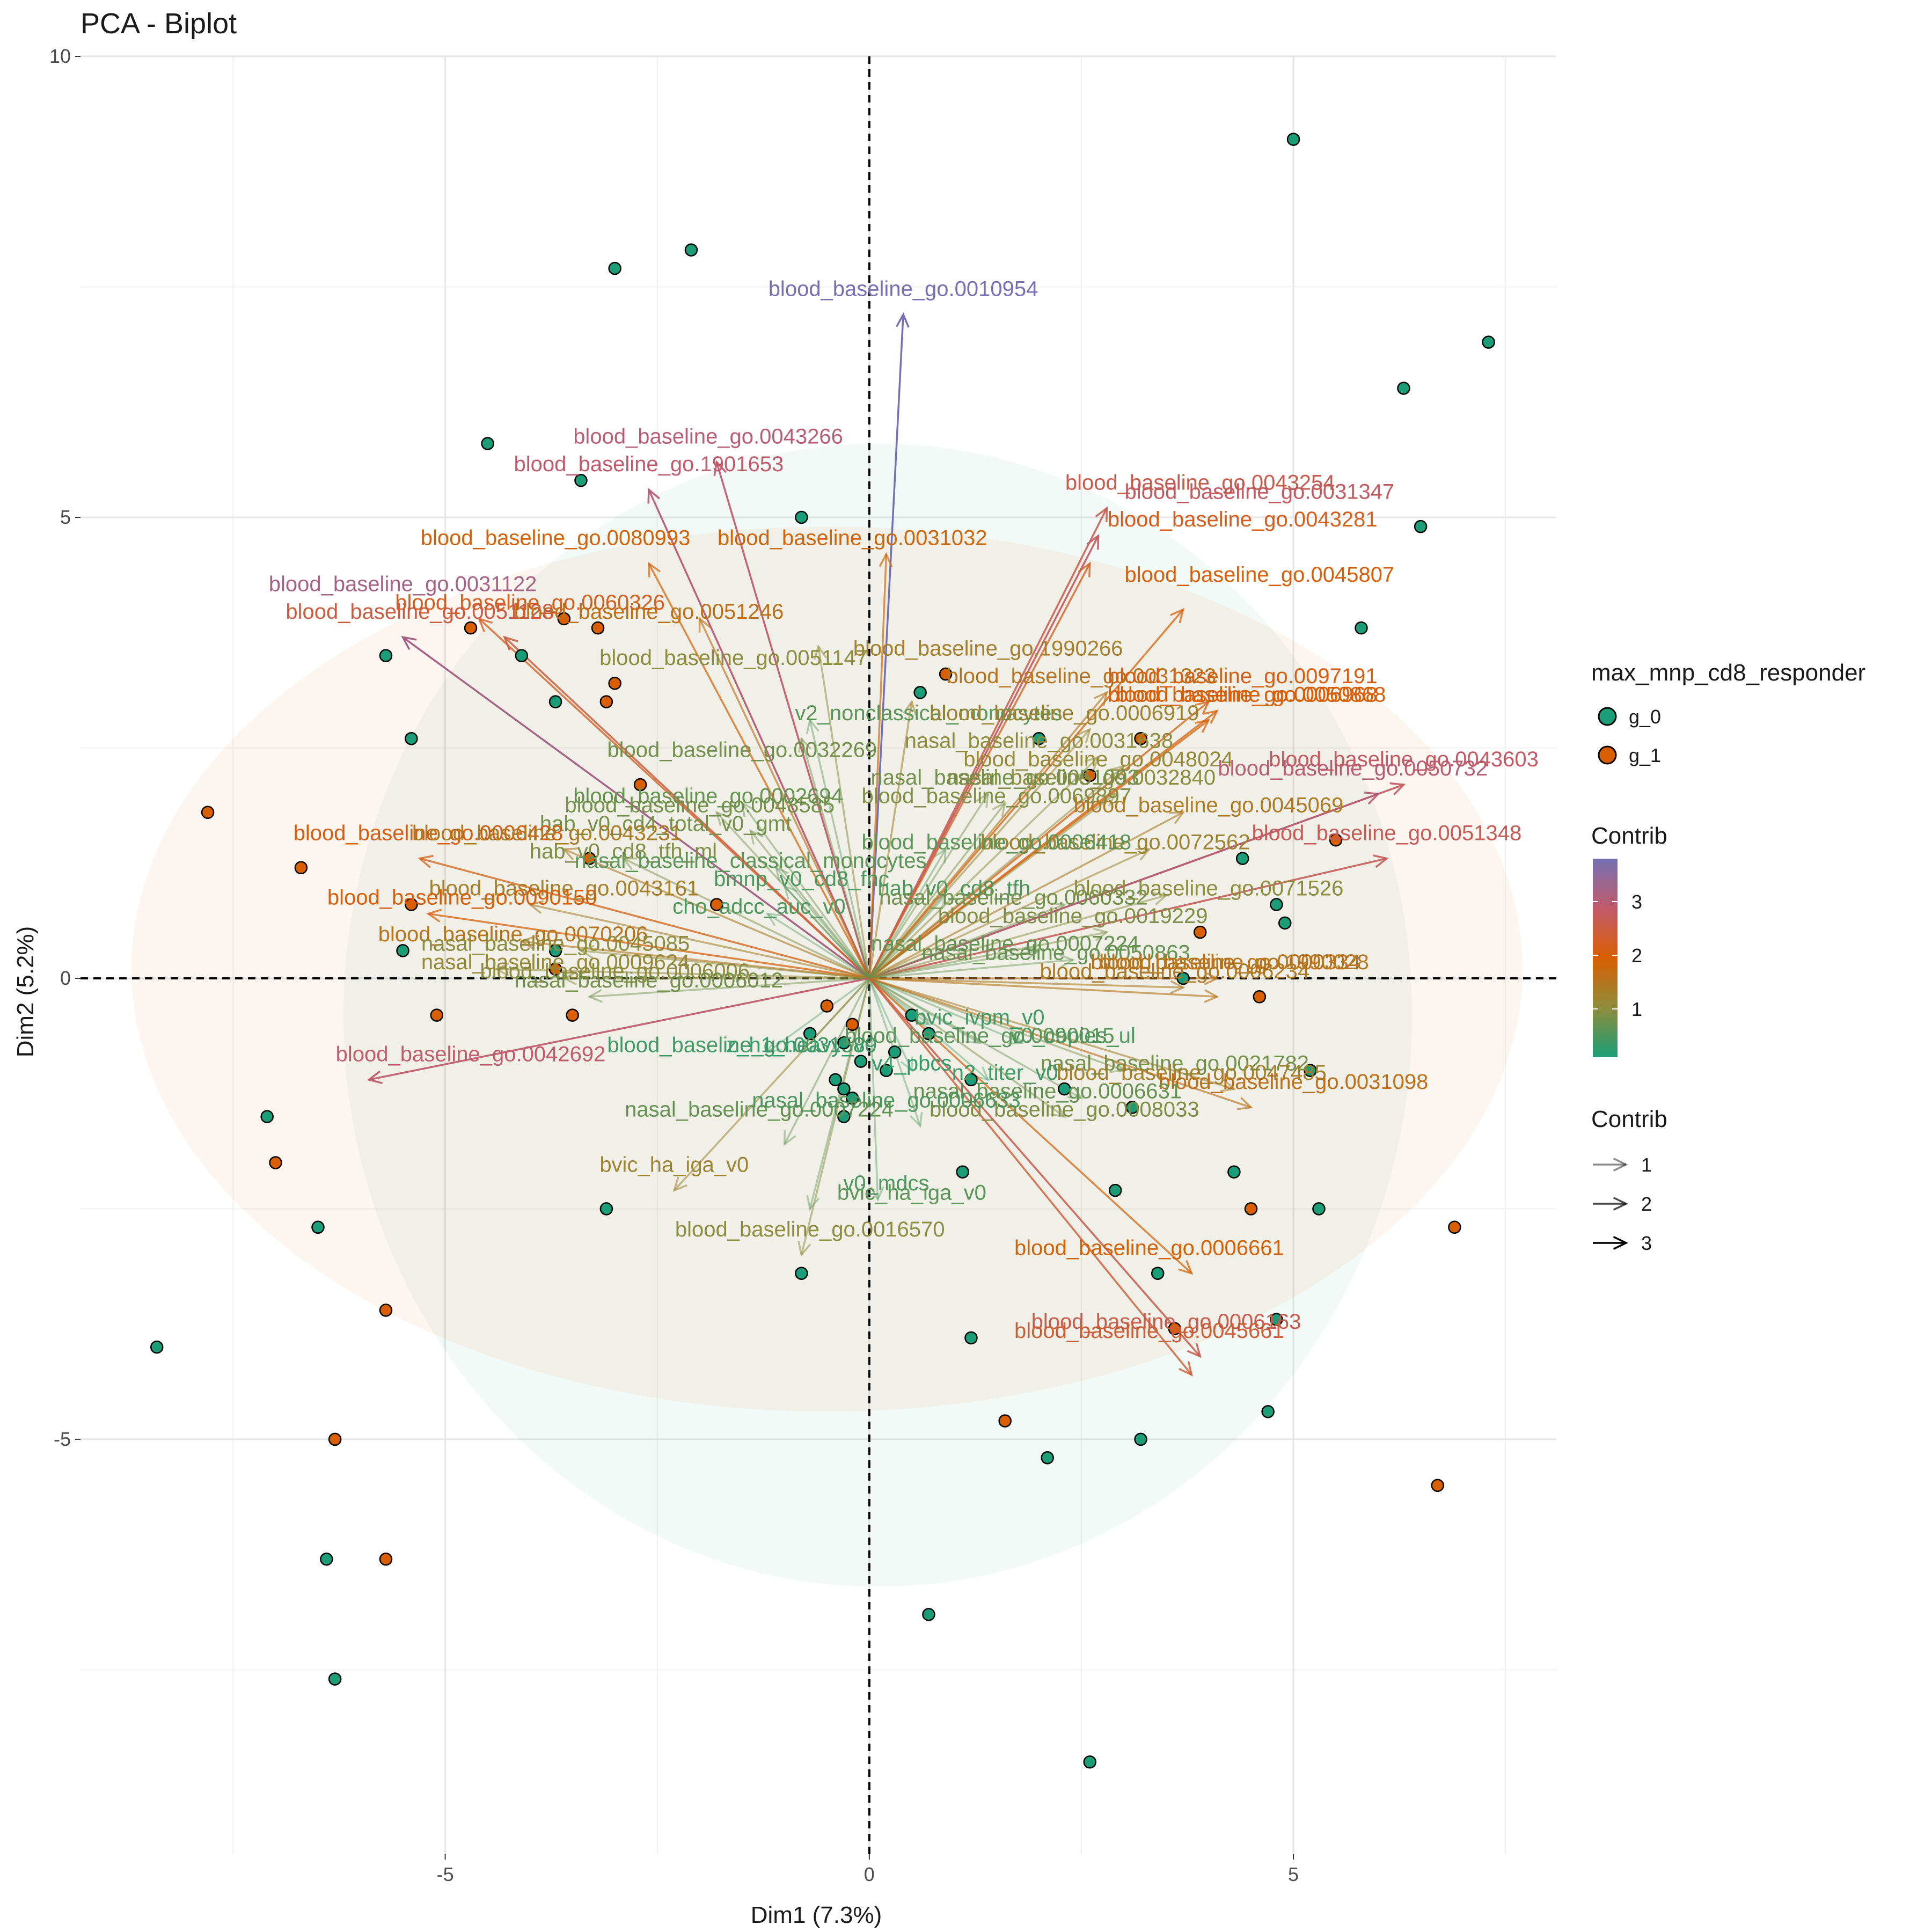 This screenshot has width=1932, height=1932. I want to click on variable-label: blood_baseline_go.0043281, so click(1243, 519).